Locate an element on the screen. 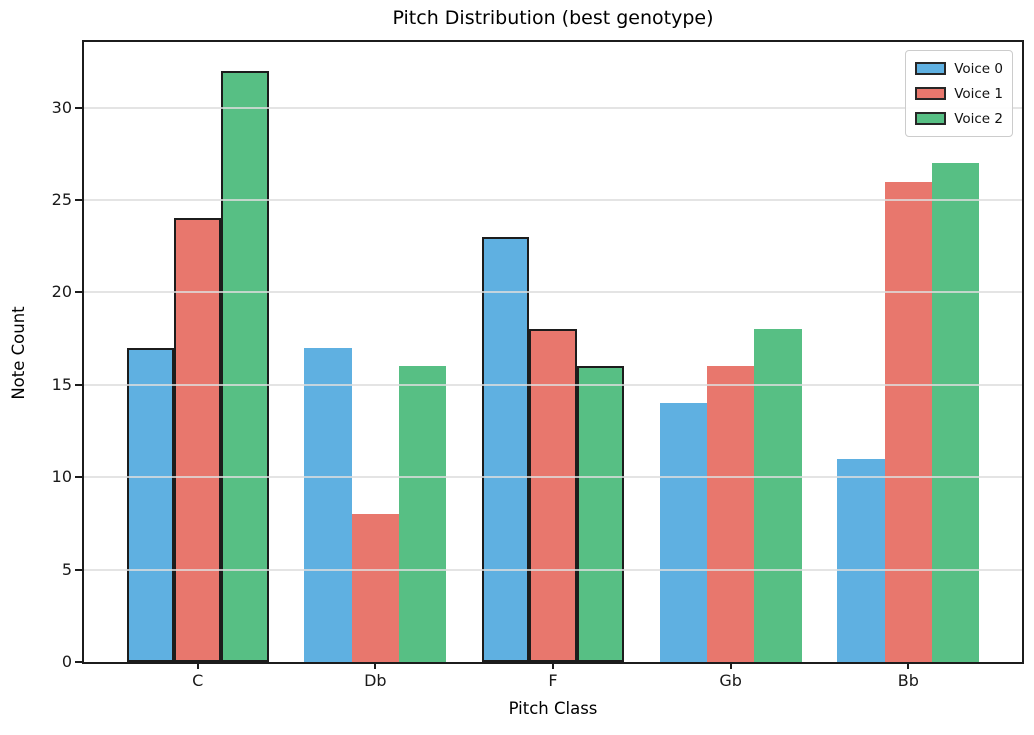 The height and width of the screenshot is (735, 1034). y-tick-label-30: 30 is located at coordinates (61, 107).